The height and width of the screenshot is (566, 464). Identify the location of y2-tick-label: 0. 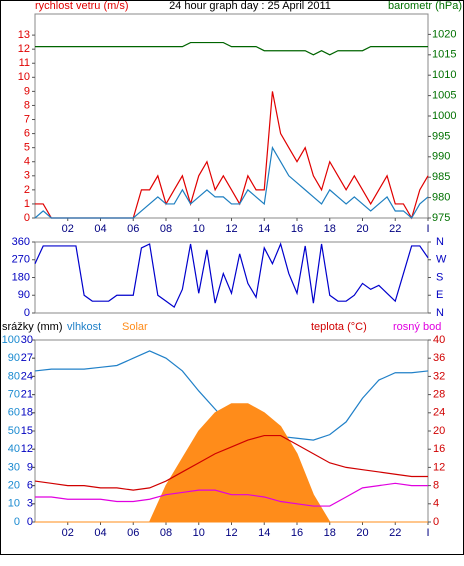
(436, 522).